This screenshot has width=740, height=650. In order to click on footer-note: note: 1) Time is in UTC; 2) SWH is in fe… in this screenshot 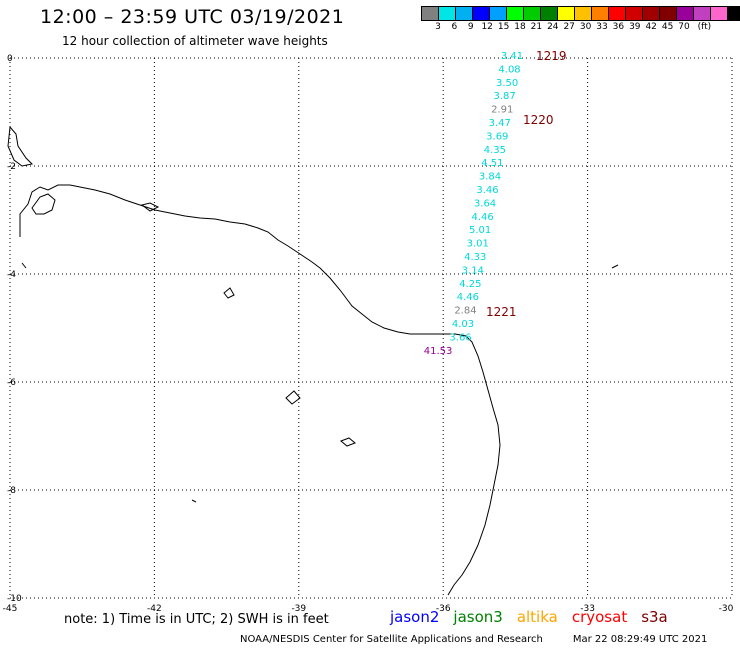, I will do `click(196, 619)`.